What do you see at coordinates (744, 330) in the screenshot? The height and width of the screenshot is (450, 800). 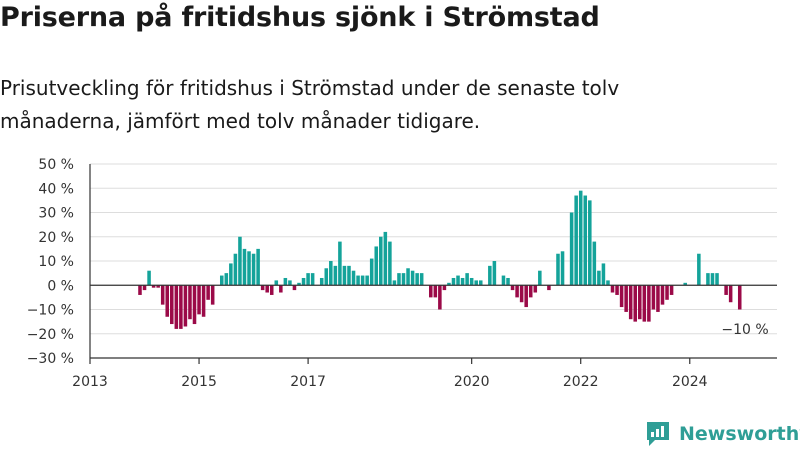 I see `end-value-label: −10 %` at bounding box center [744, 330].